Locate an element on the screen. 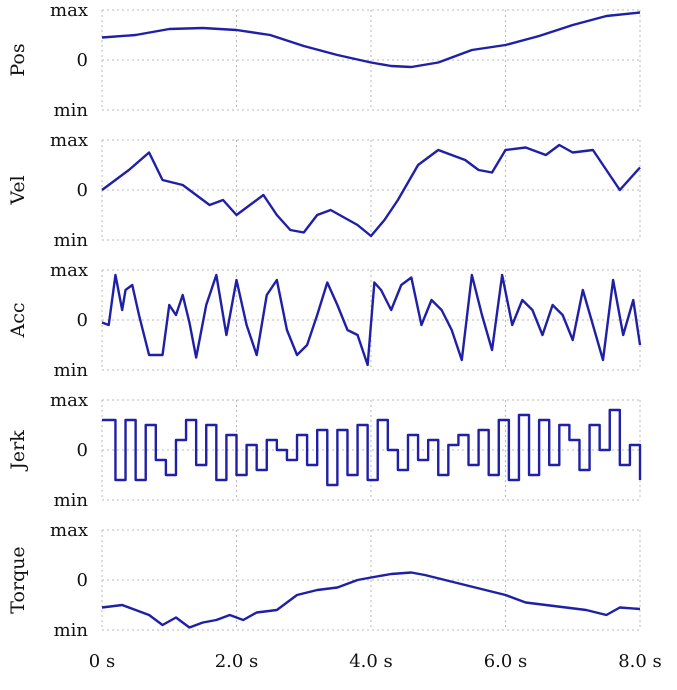 The image size is (677, 690). series-line-jerk is located at coordinates (372, 447).